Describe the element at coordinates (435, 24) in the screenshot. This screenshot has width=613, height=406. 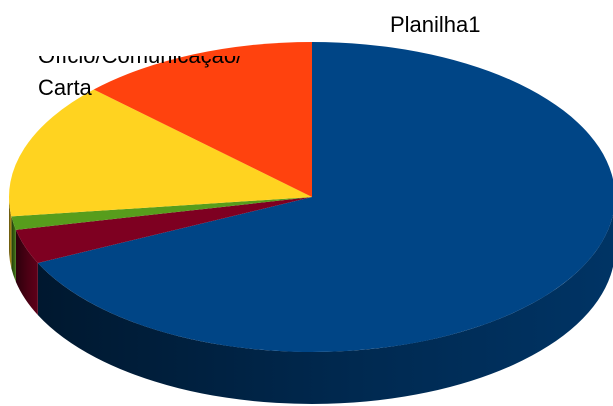
I see `chart-title: Planilha1` at that location.